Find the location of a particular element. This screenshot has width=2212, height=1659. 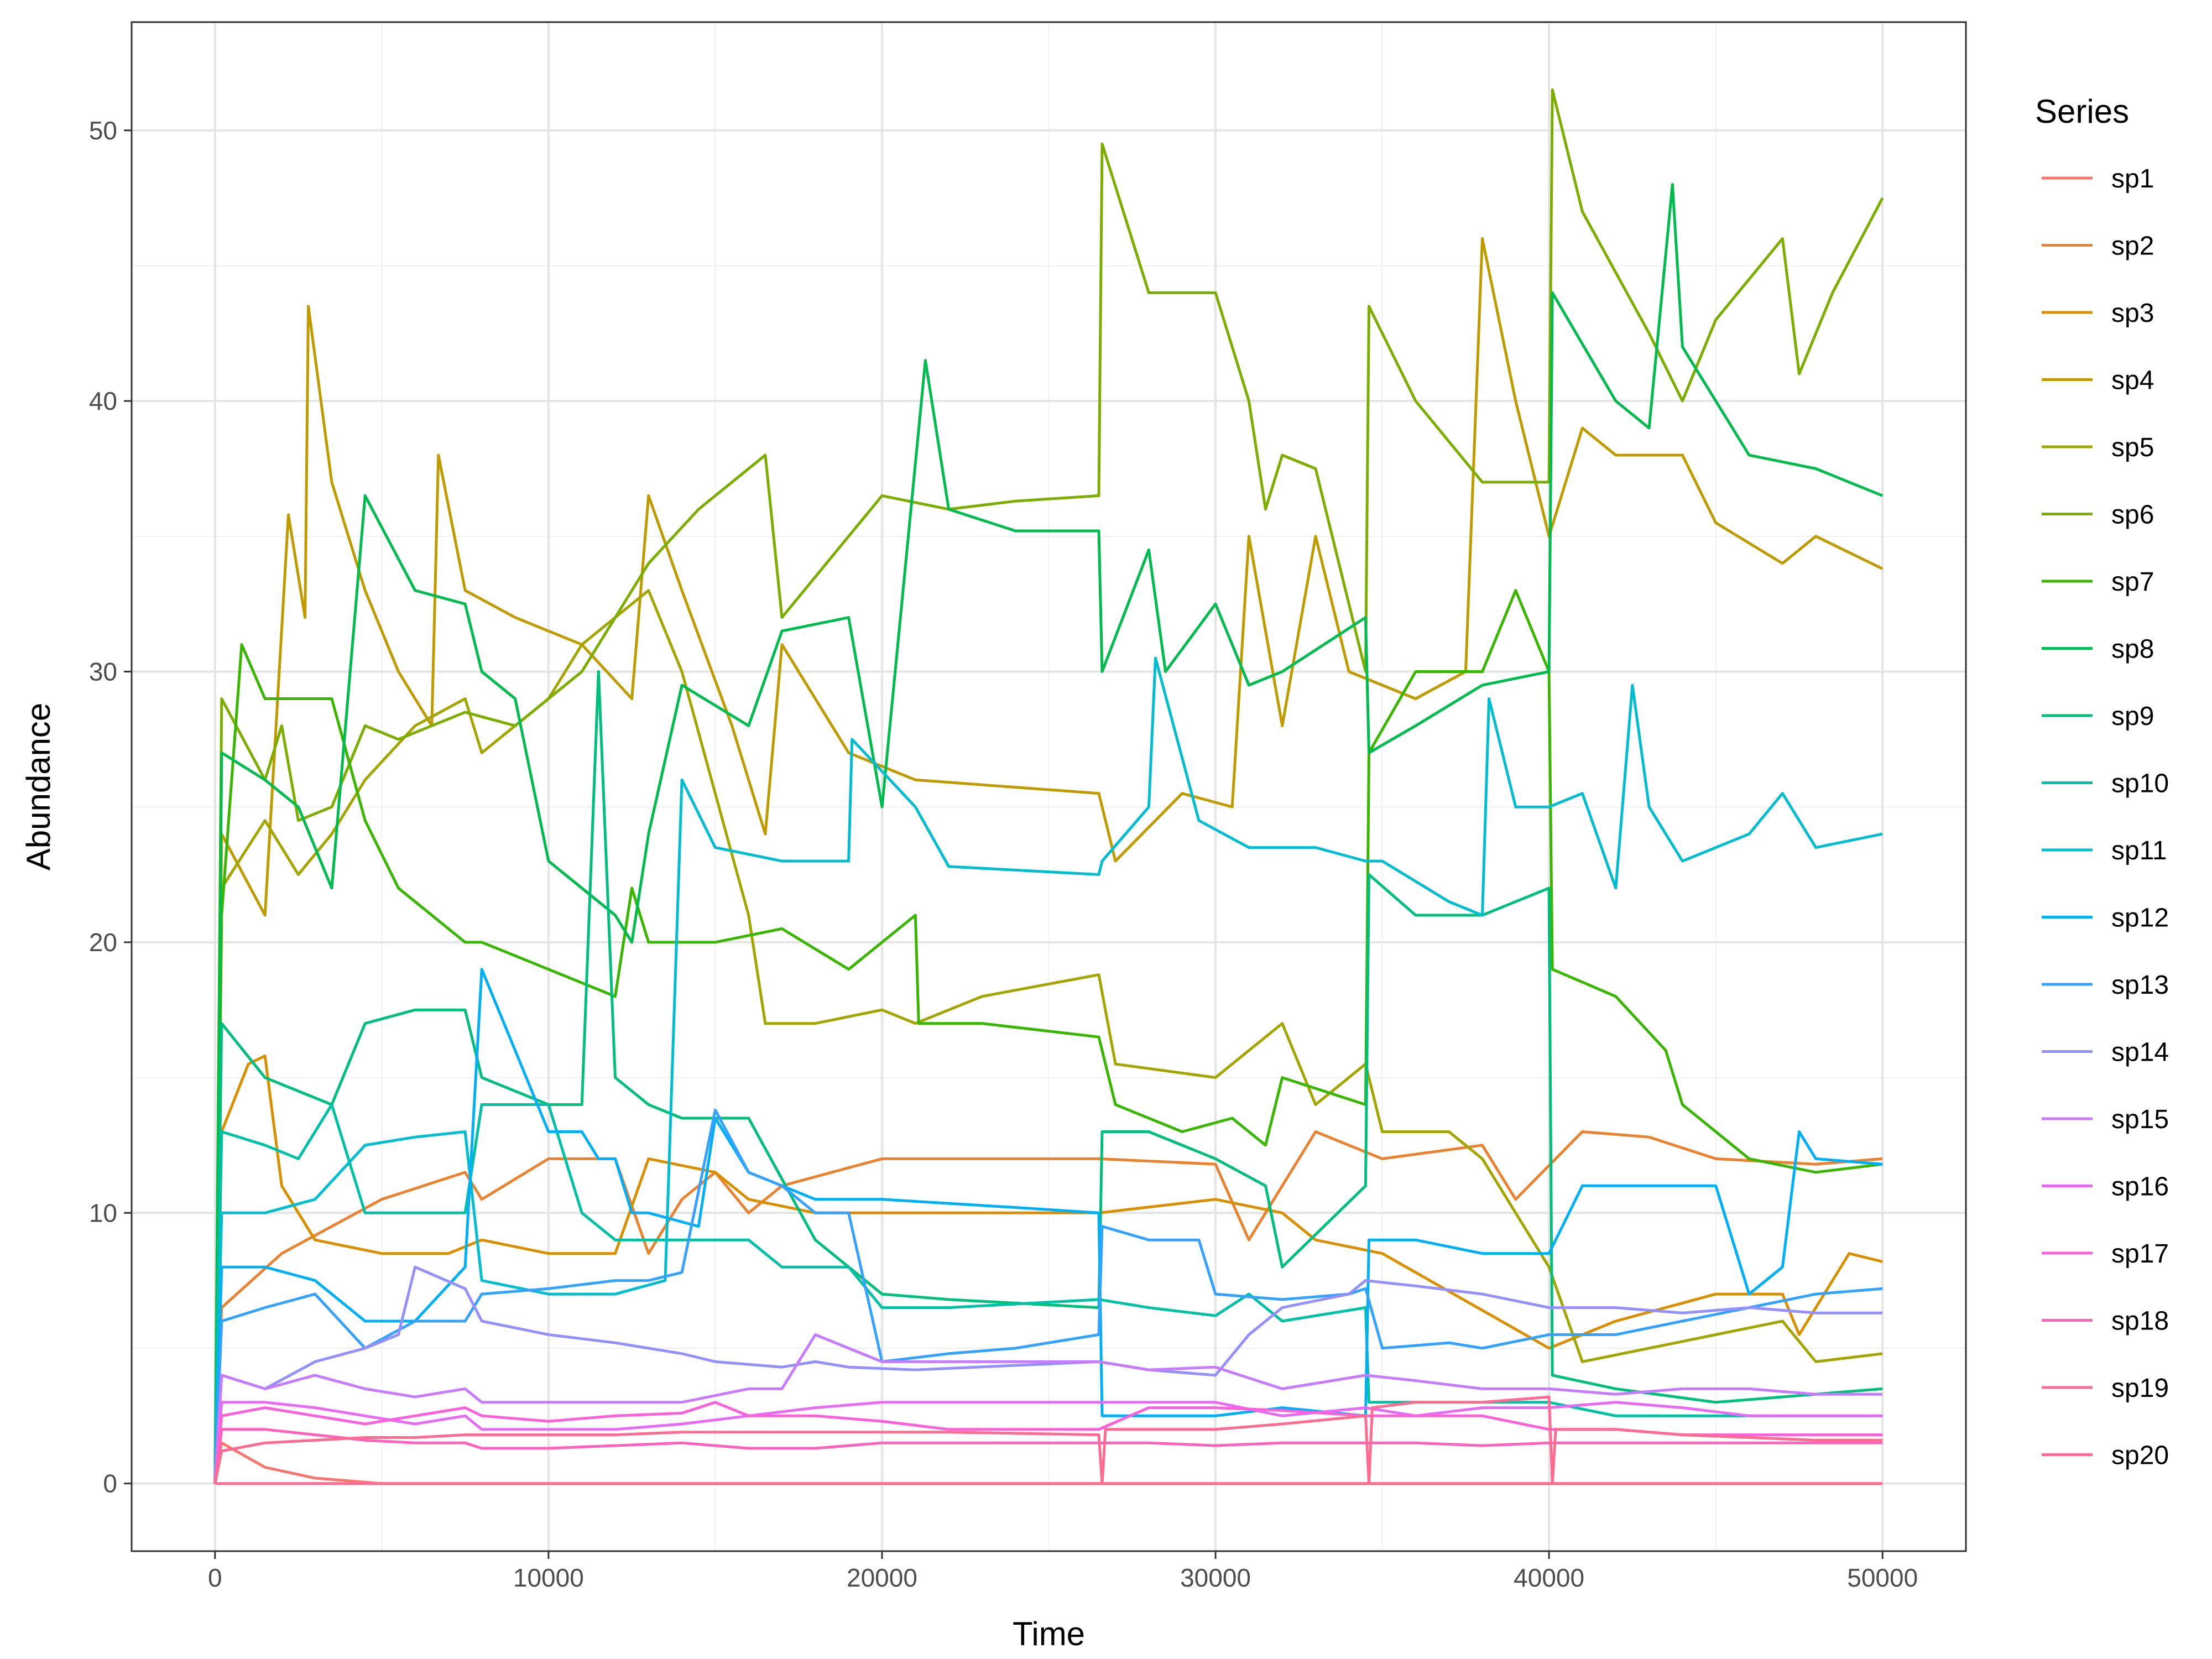

legend-label-sp14: sp14 is located at coordinates (2140, 1052).